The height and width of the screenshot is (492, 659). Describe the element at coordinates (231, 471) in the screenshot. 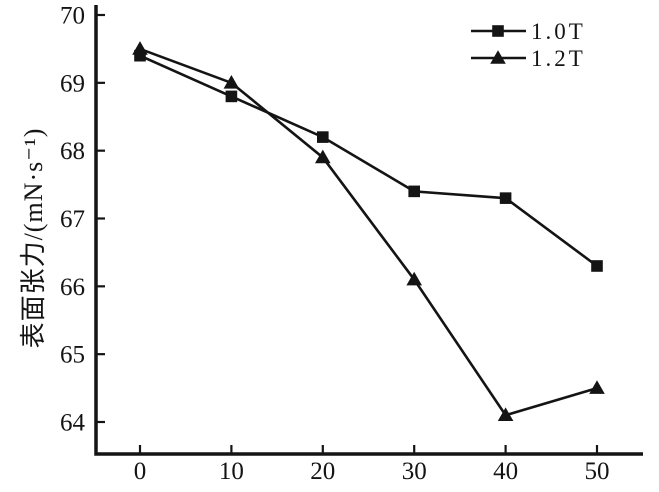

I see `x-tick-label: 10` at that location.